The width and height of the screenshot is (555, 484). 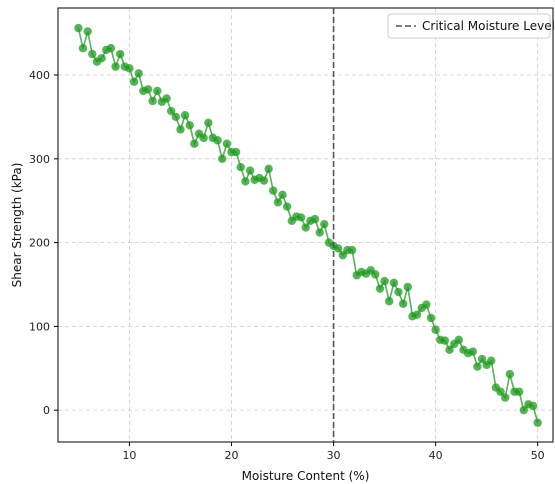 What do you see at coordinates (39, 326) in the screenshot?
I see `y-tick-label: 100` at bounding box center [39, 326].